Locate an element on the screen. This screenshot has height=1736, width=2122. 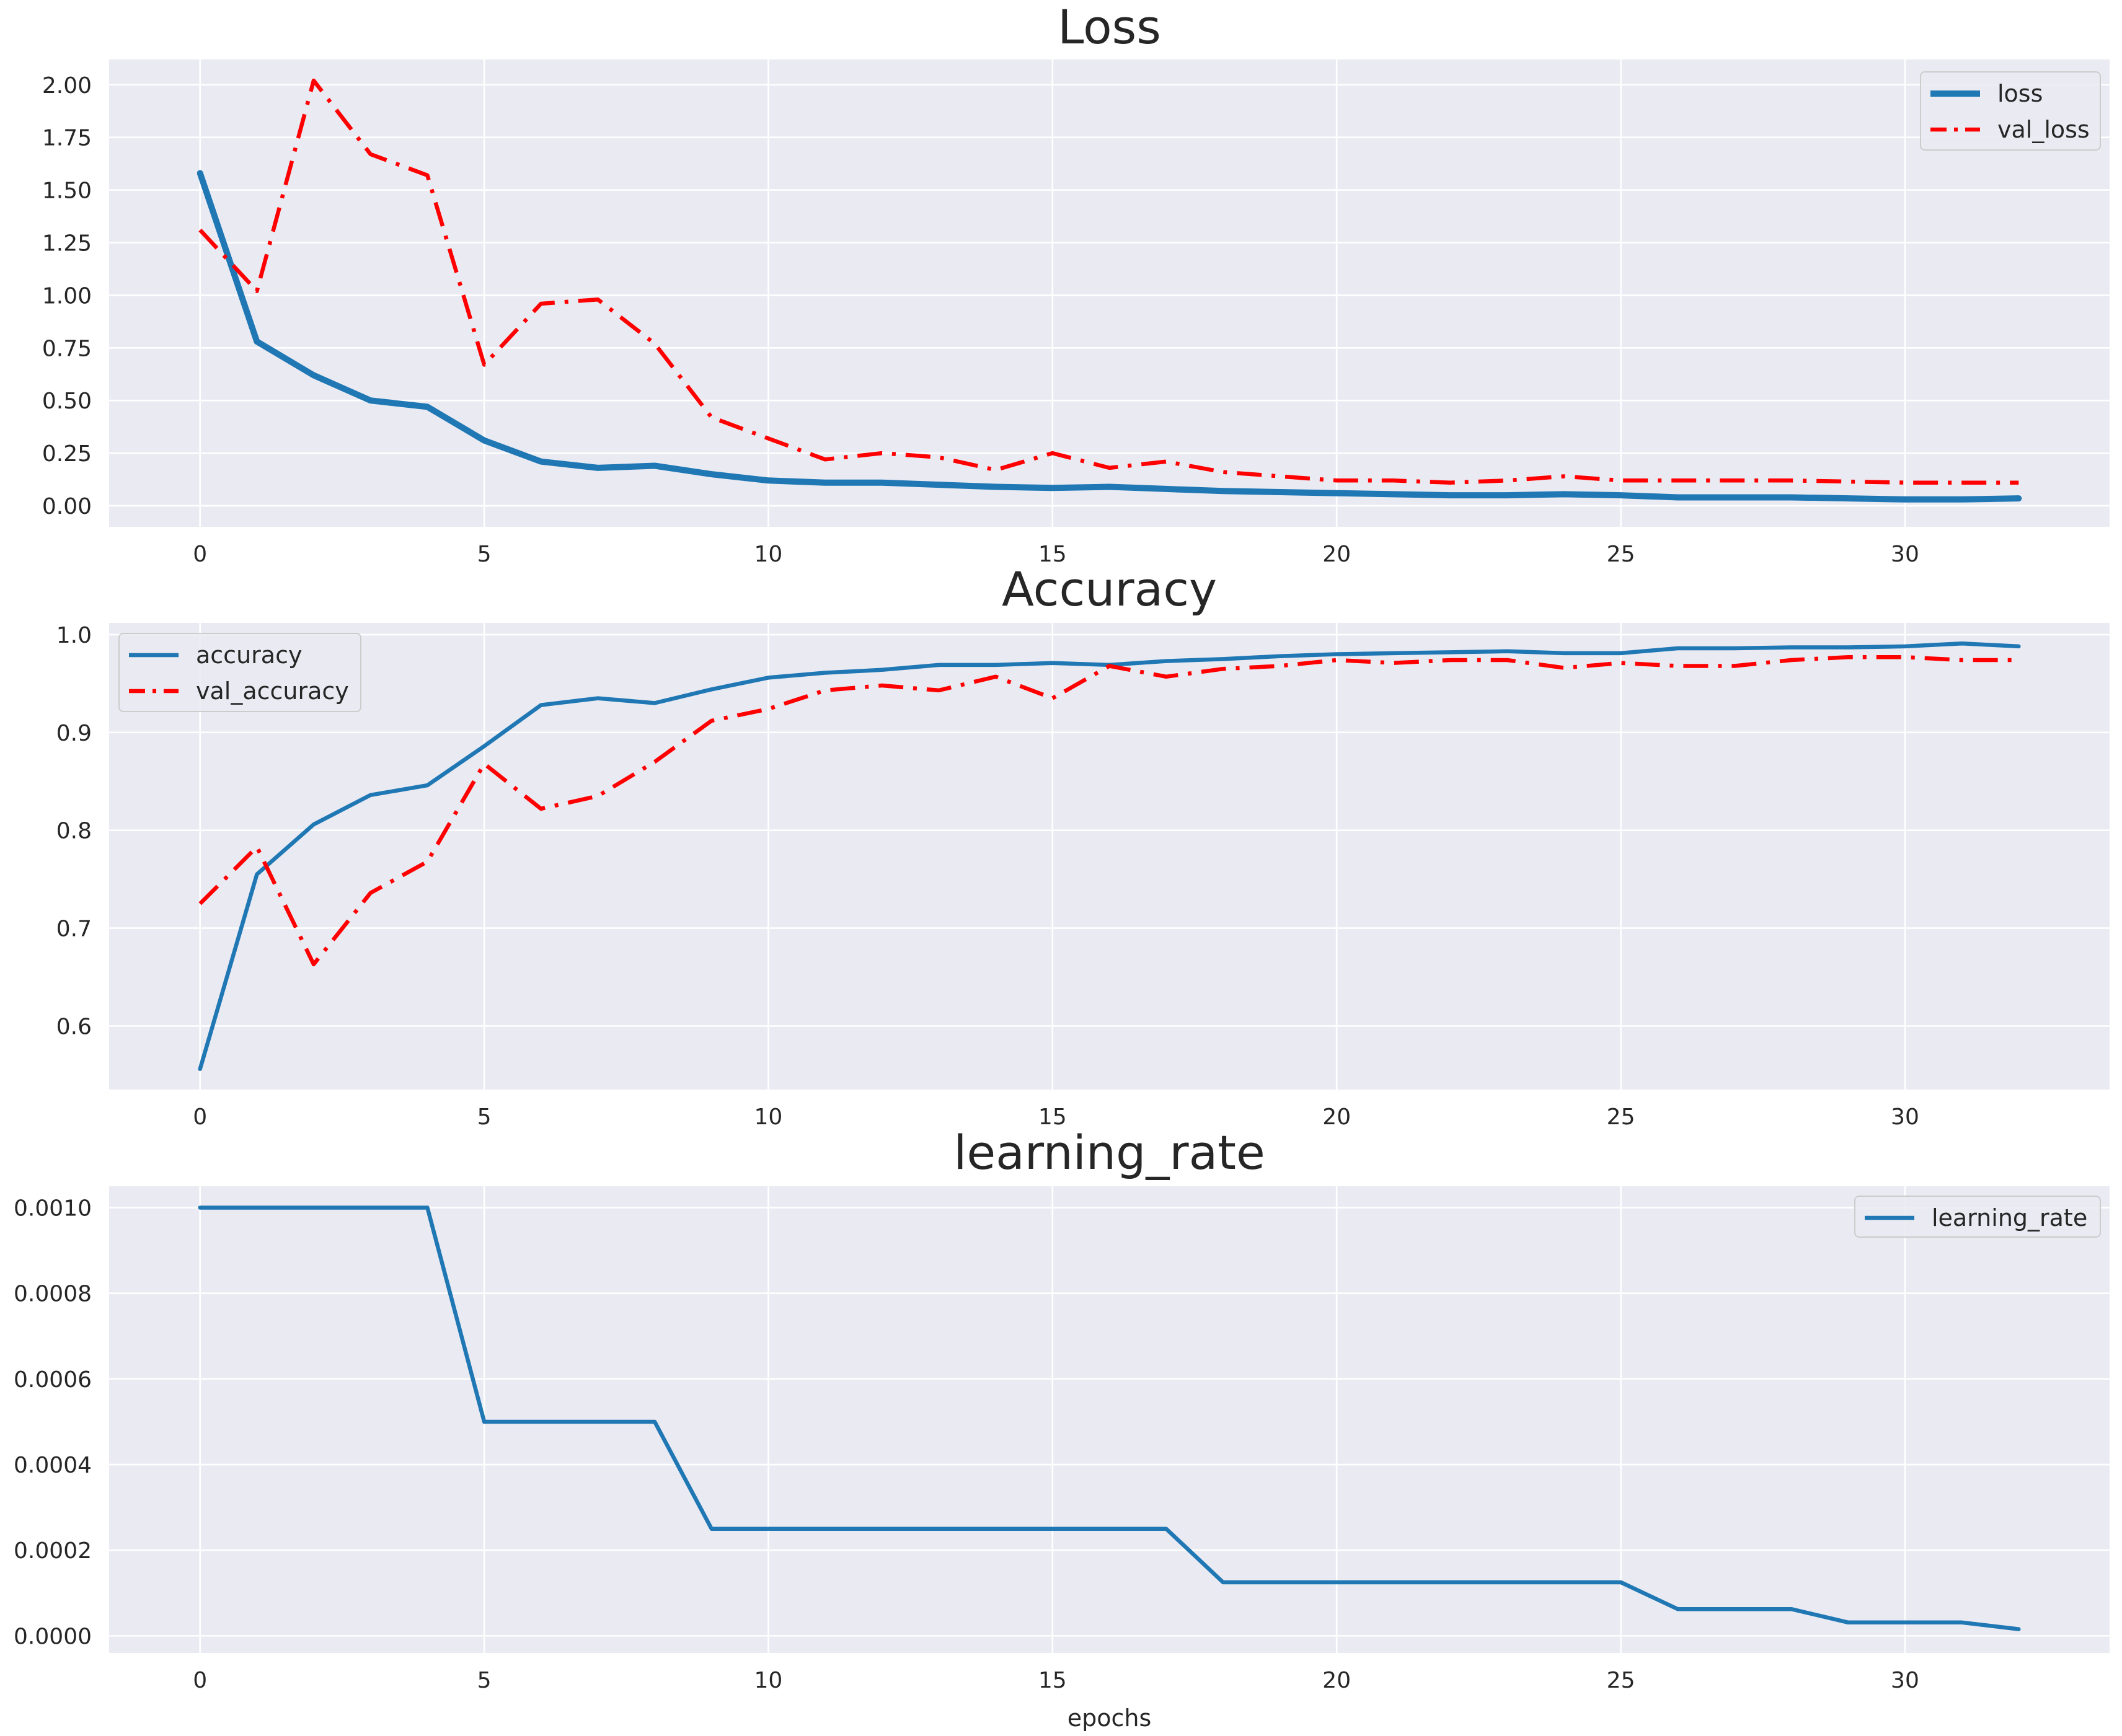
x-tick-label: 0 is located at coordinates (200, 554).